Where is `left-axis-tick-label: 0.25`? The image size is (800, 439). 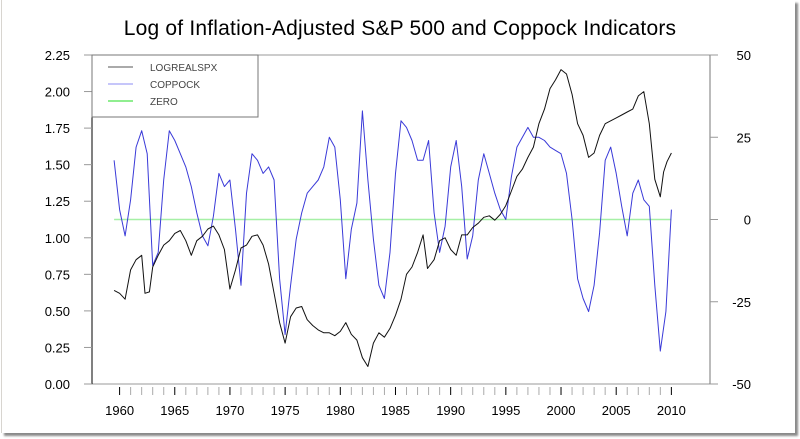
left-axis-tick-label: 0.25 is located at coordinates (57, 347).